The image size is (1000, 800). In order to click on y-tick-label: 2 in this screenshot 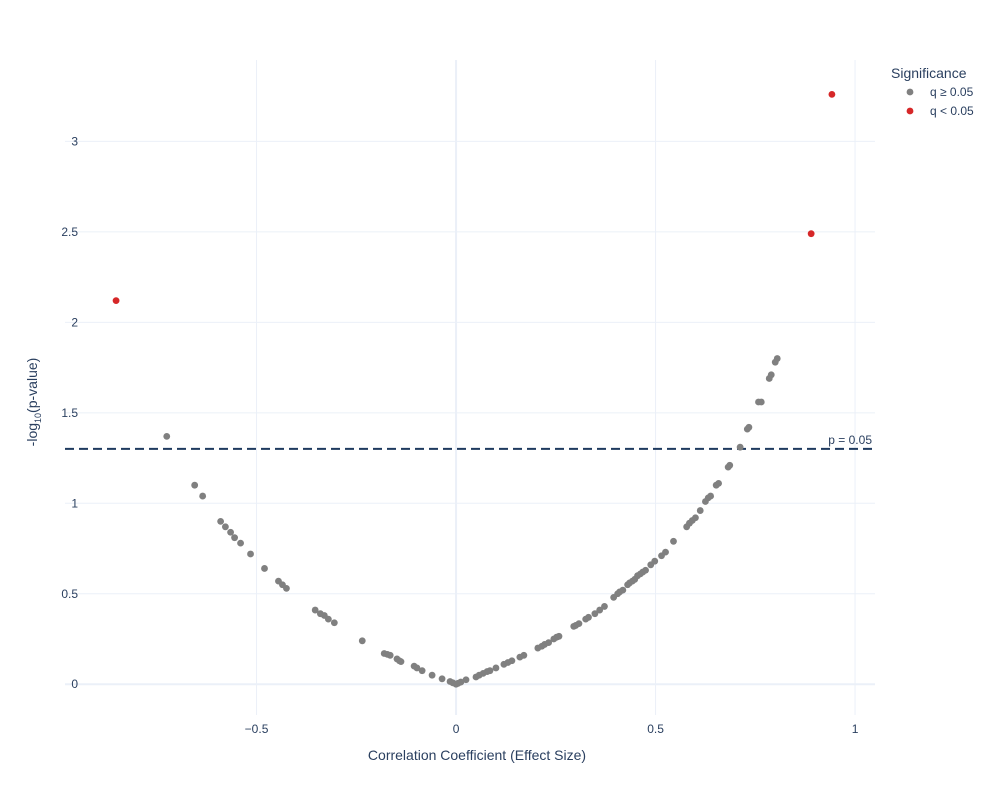, I will do `click(74, 322)`.